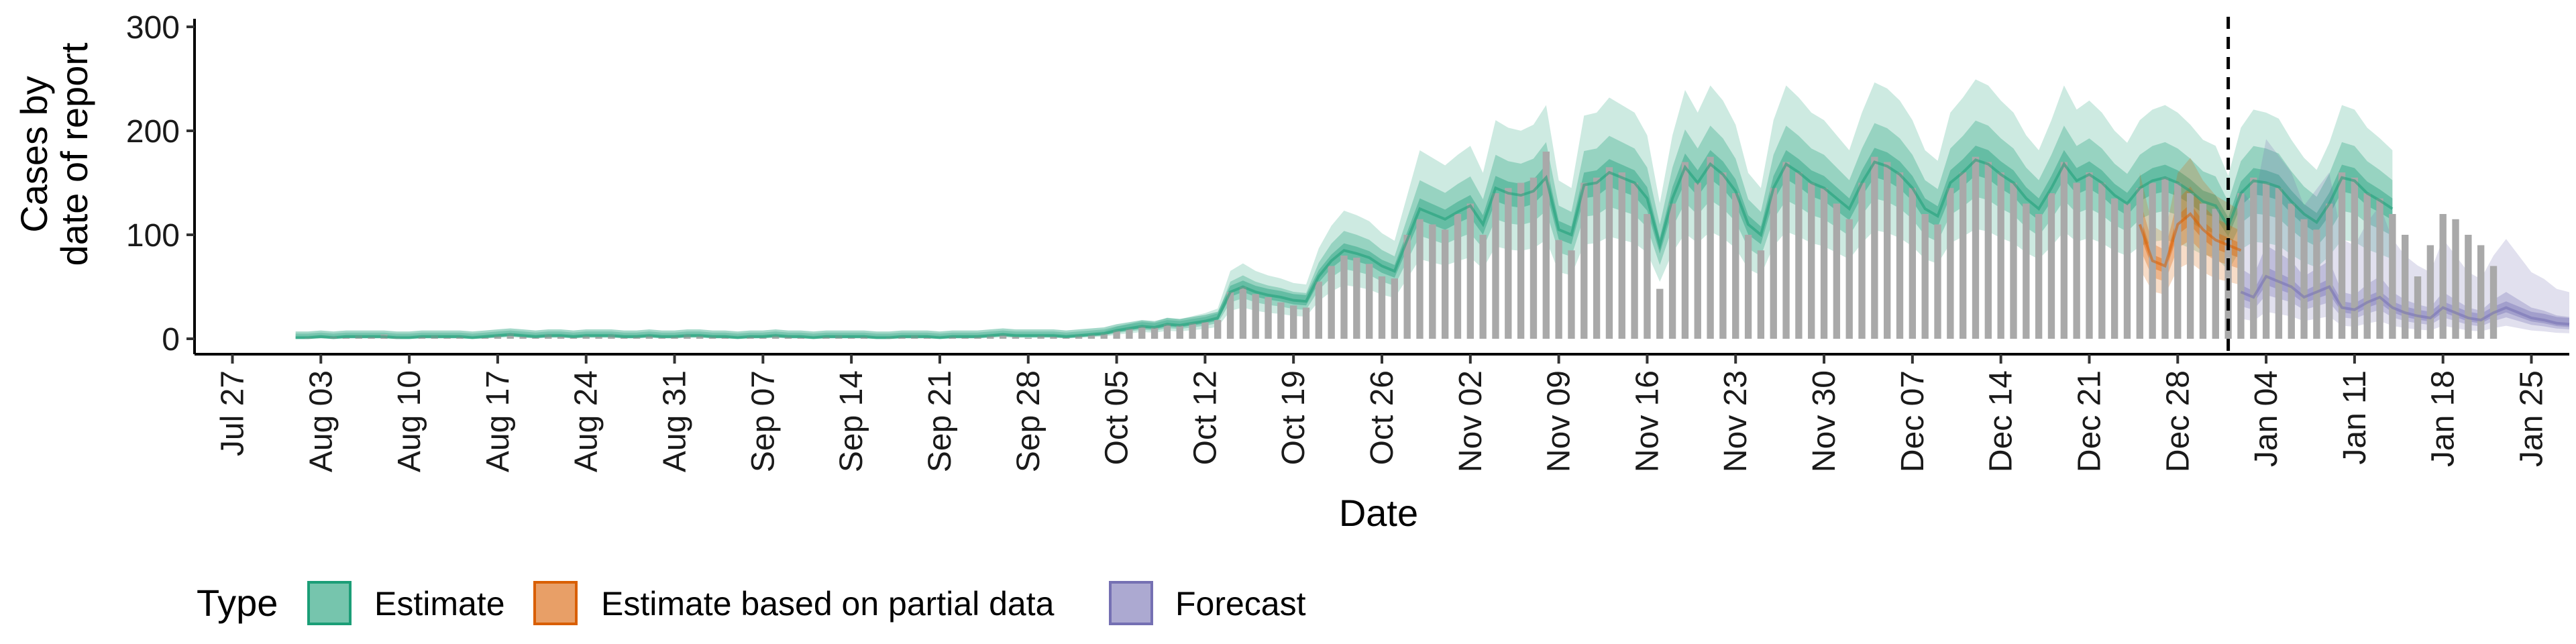  What do you see at coordinates (409, 421) in the screenshot?
I see `x-tick-label: Aug 10` at bounding box center [409, 421].